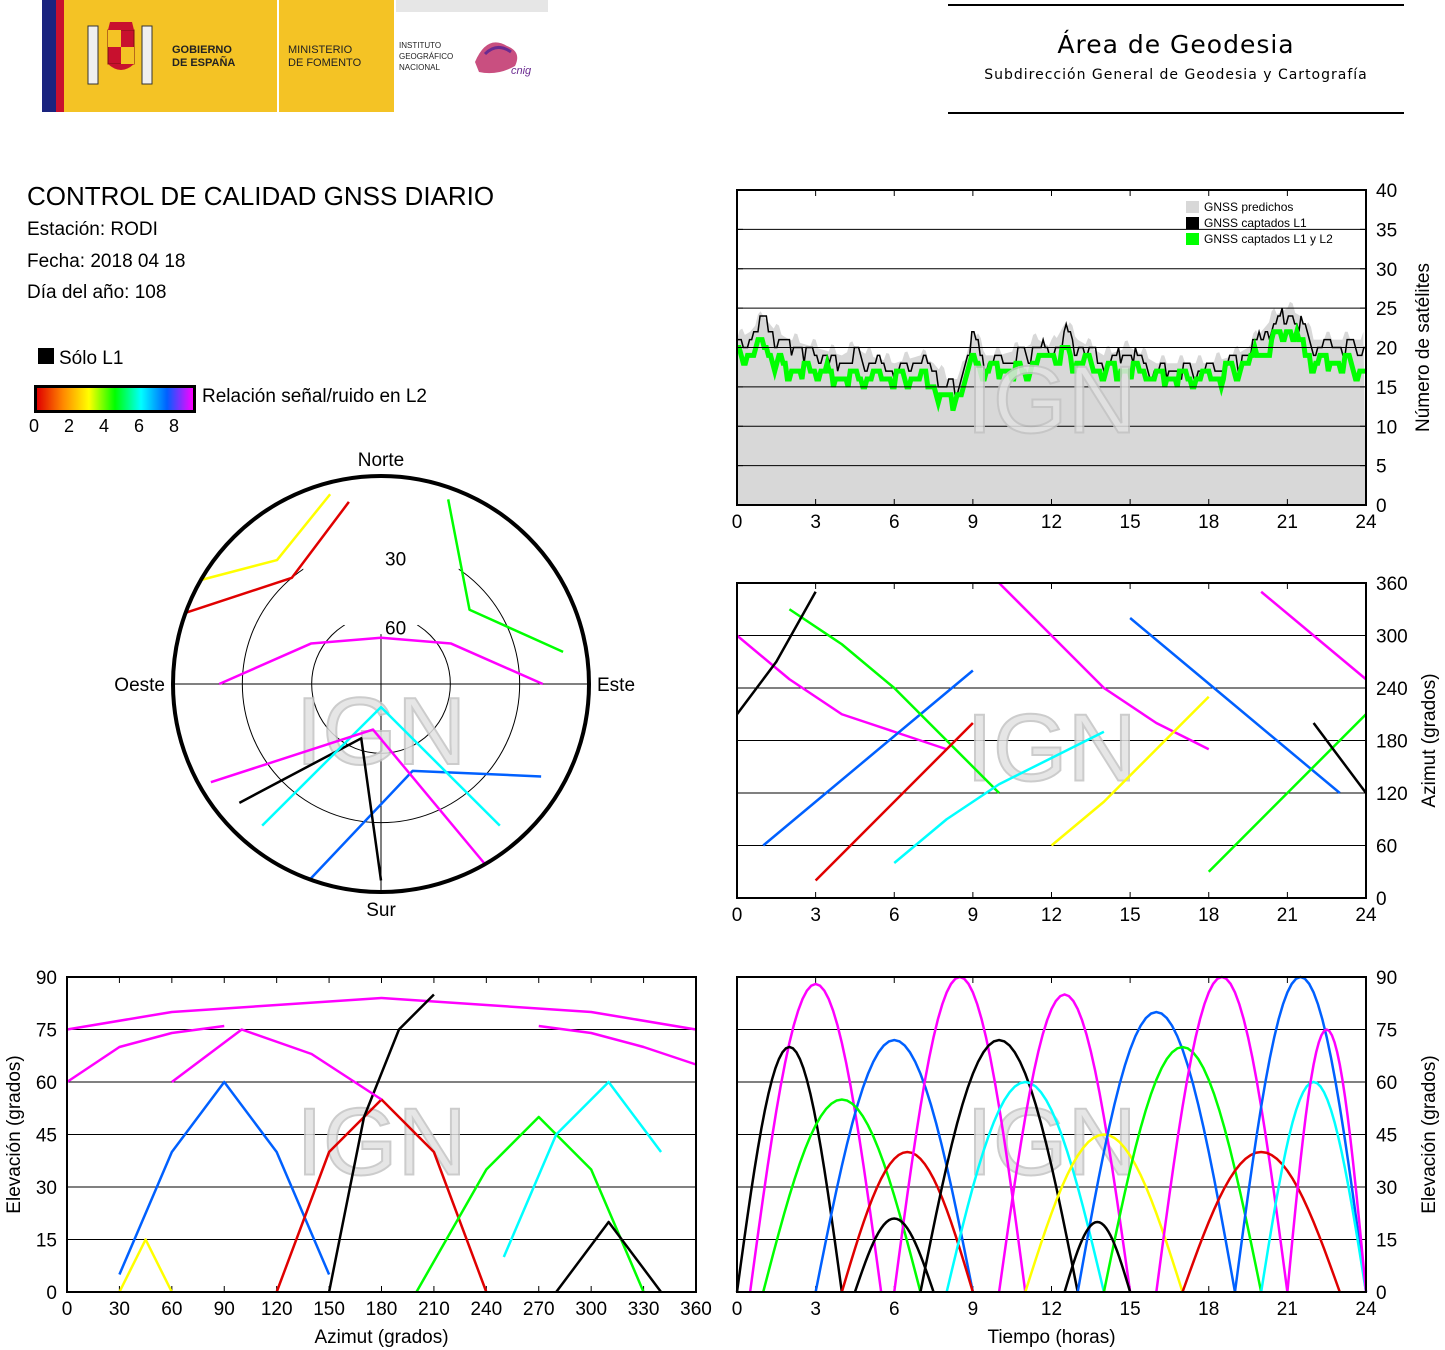 The width and height of the screenshot is (1445, 1350). I want to click on y-tick-label: 180, so click(1392, 742).